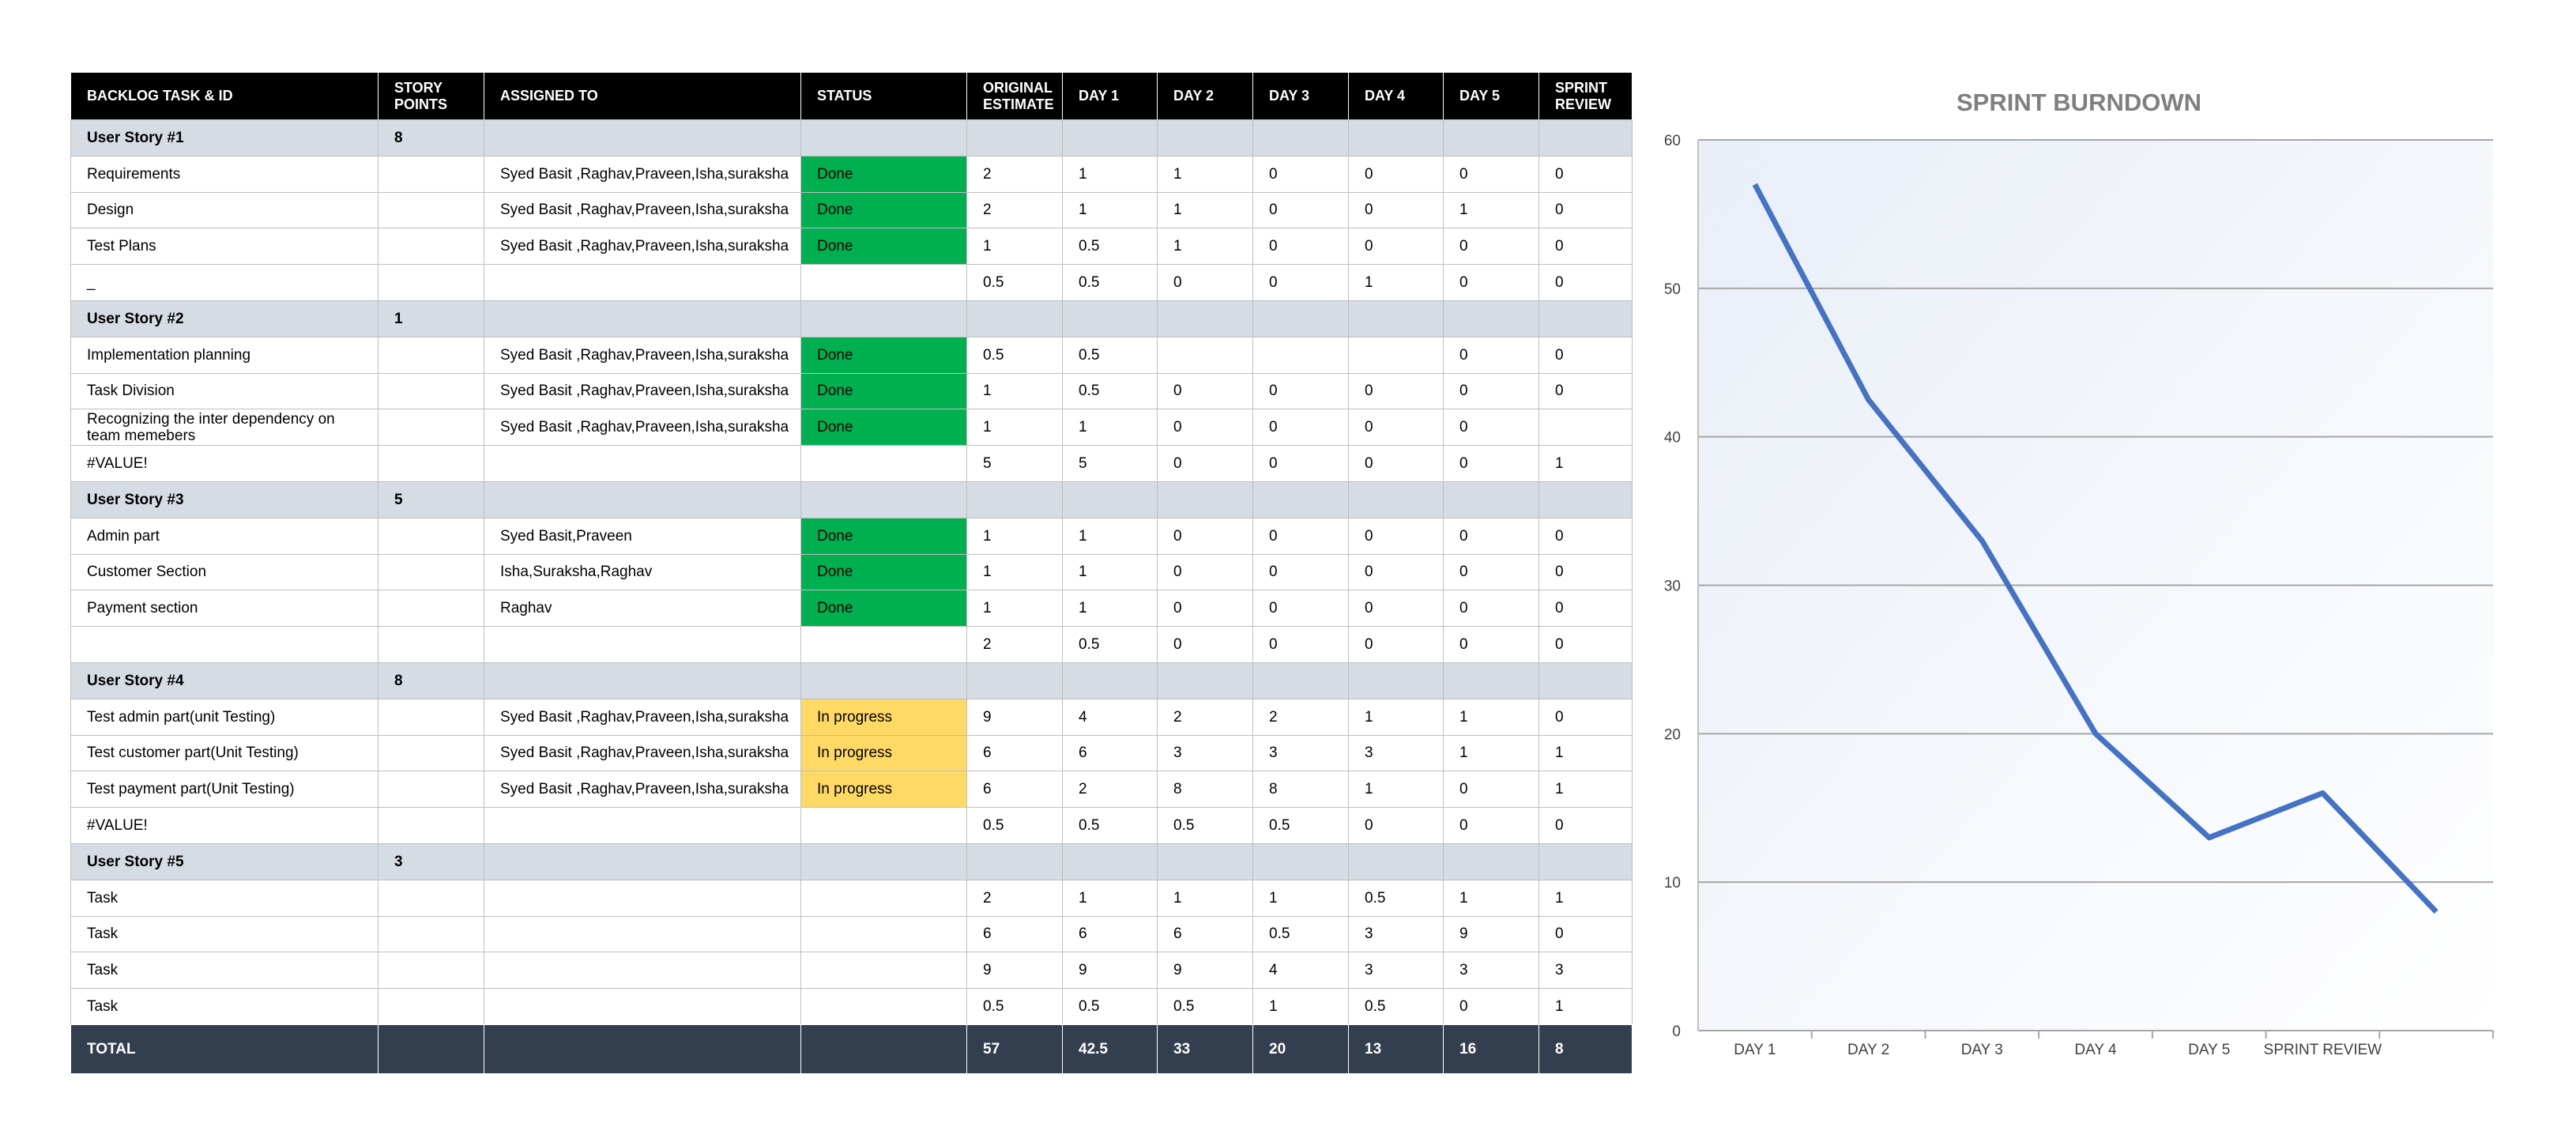  I want to click on cell: Implementation planning, so click(224, 355).